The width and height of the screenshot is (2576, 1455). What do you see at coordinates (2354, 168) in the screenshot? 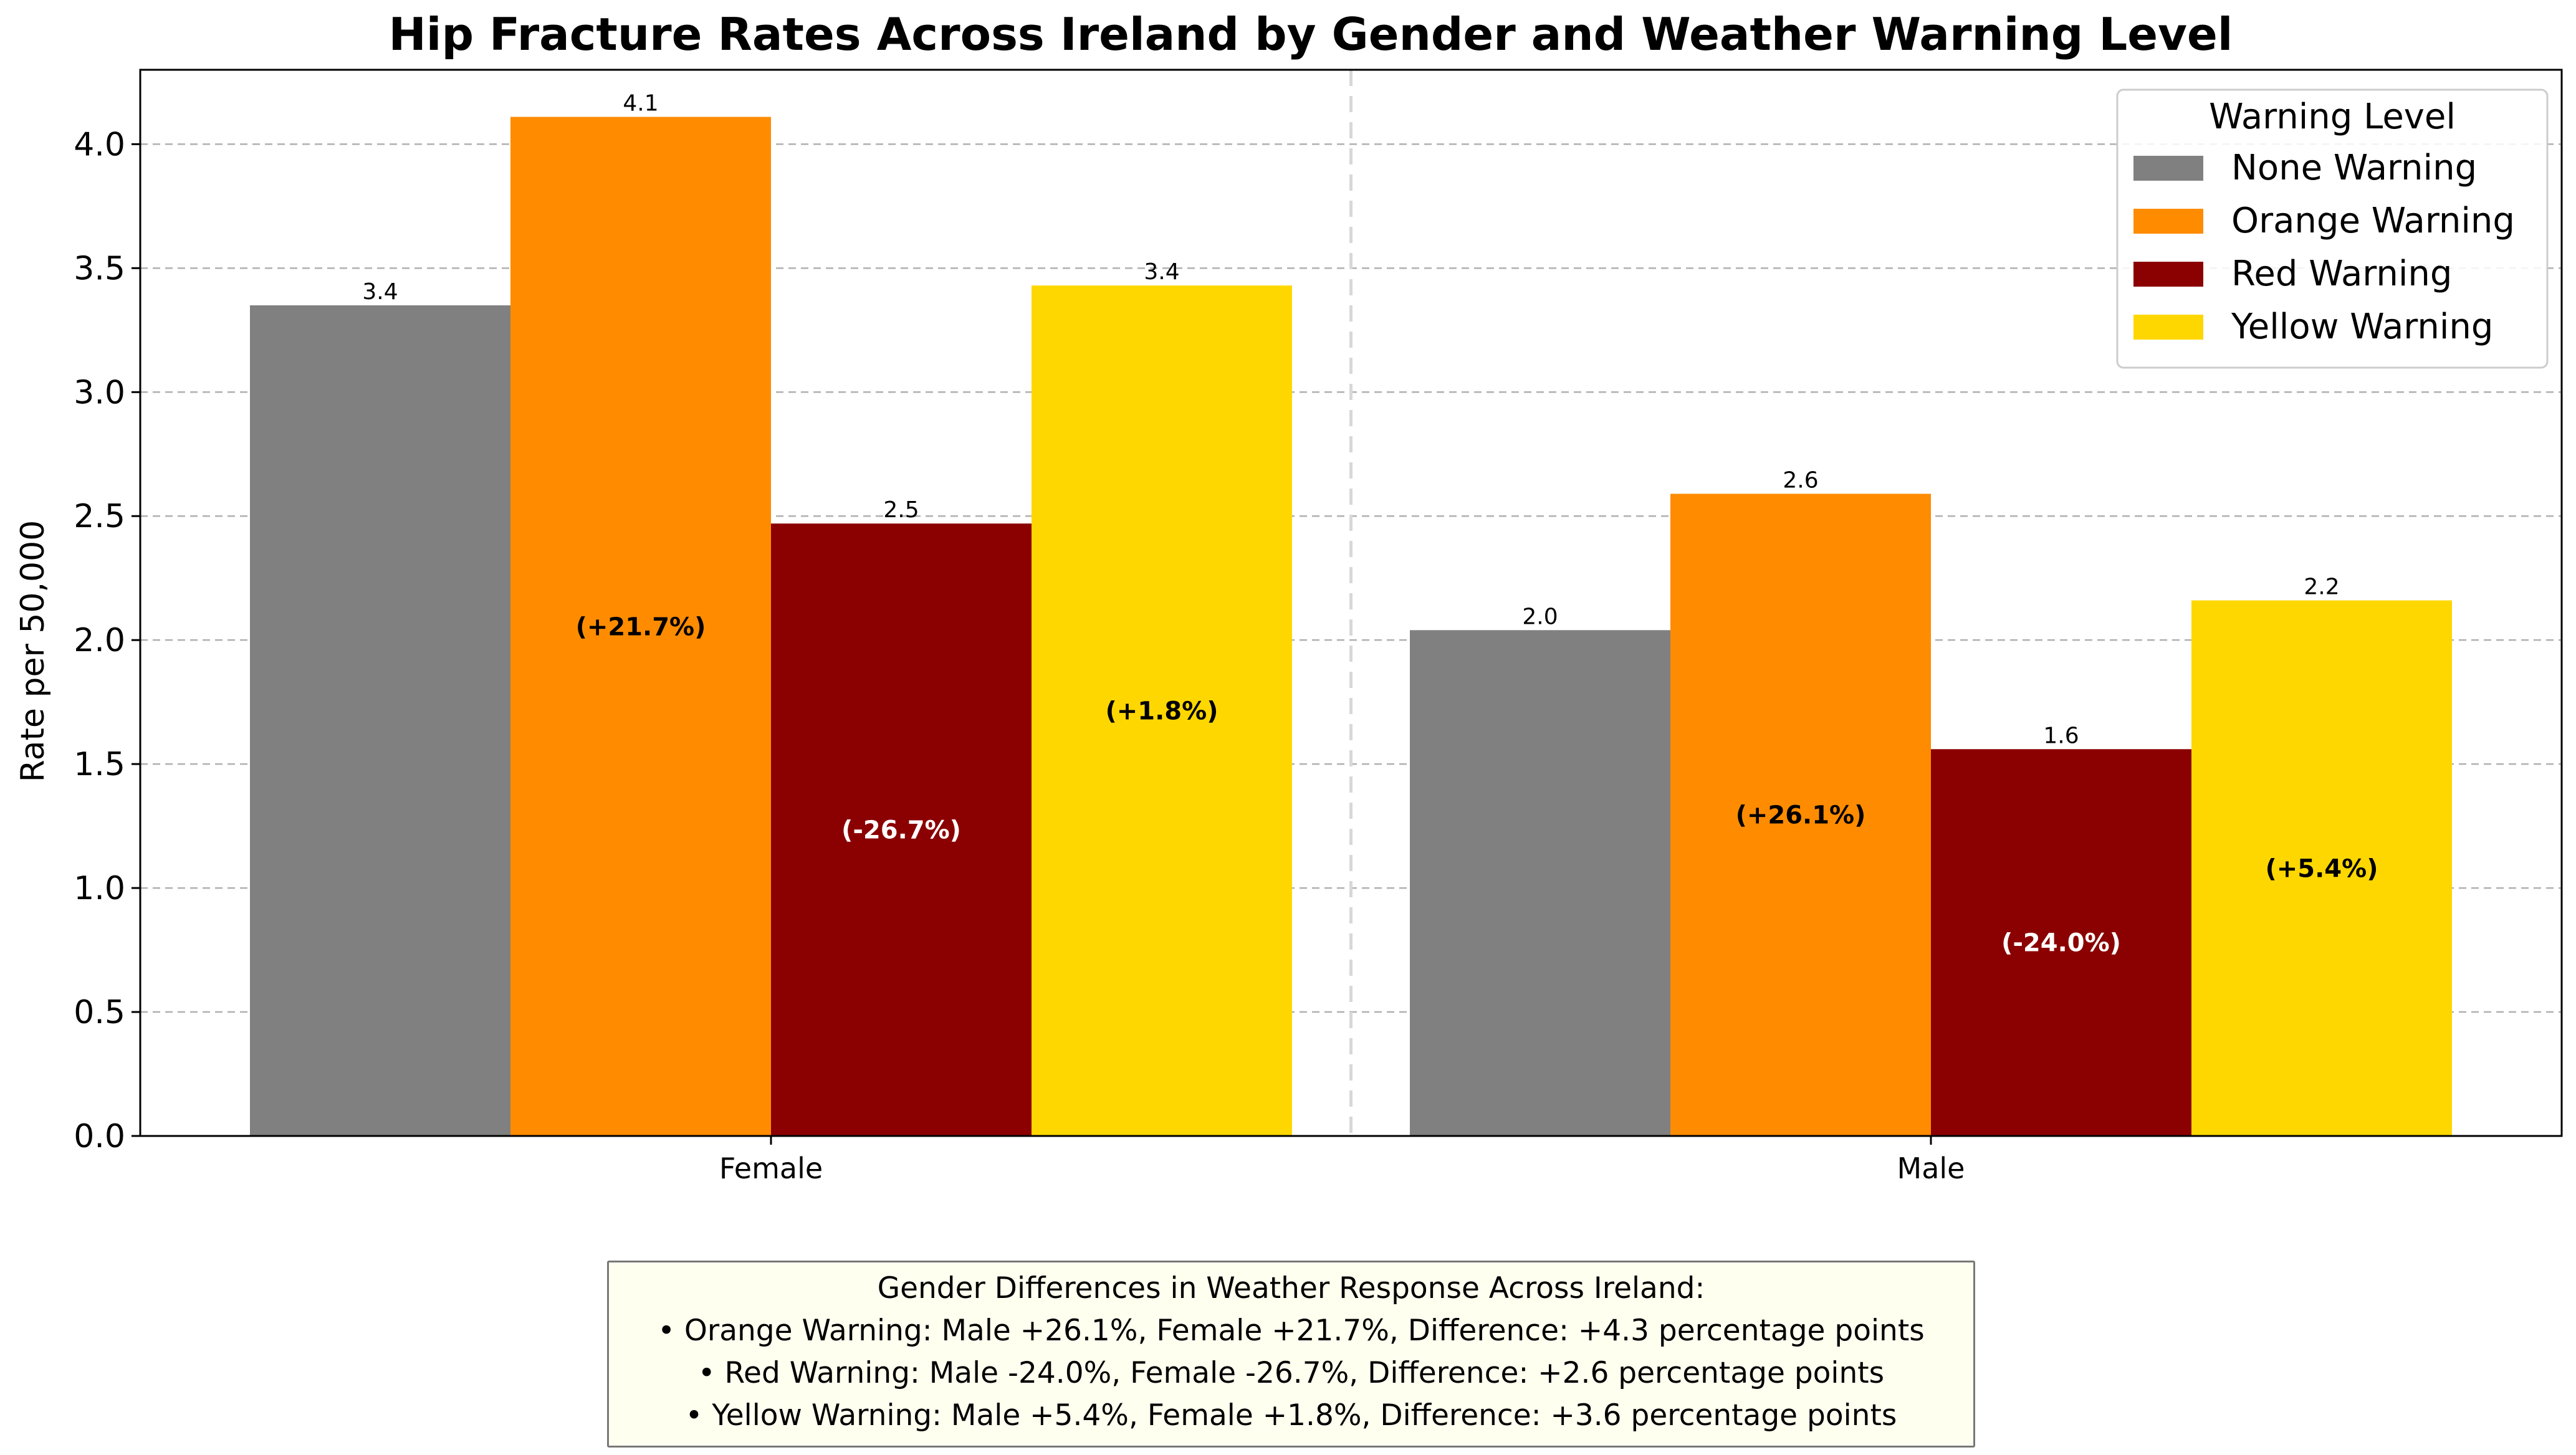
I see `legend-label-none-warning: None Warning` at bounding box center [2354, 168].